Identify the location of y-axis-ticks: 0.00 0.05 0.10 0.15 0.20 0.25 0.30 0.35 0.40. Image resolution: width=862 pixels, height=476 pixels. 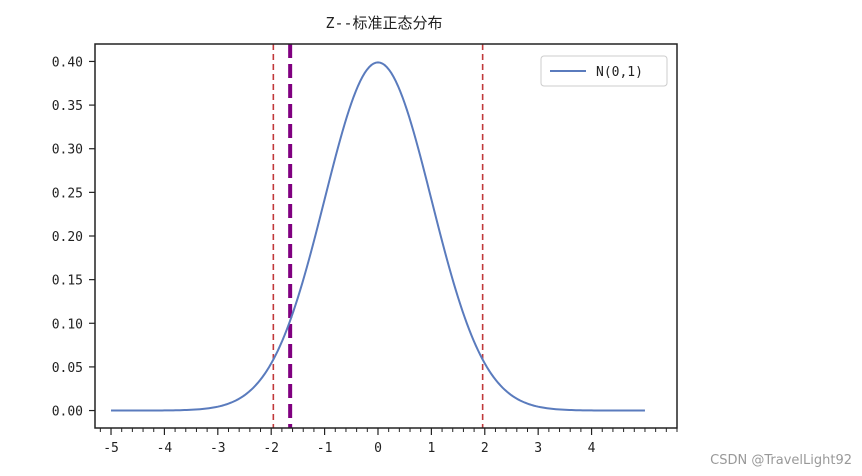
(73, 237).